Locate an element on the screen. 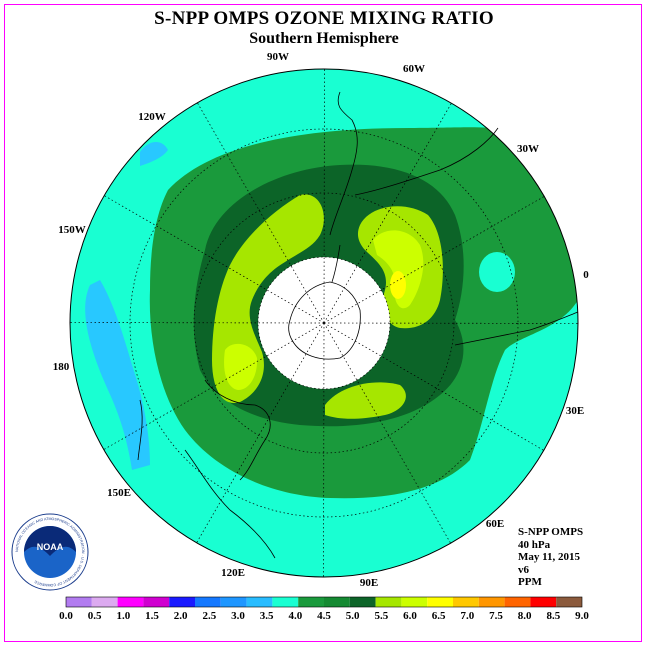  colorbar-tick-label: 4.5 is located at coordinates (324, 616).